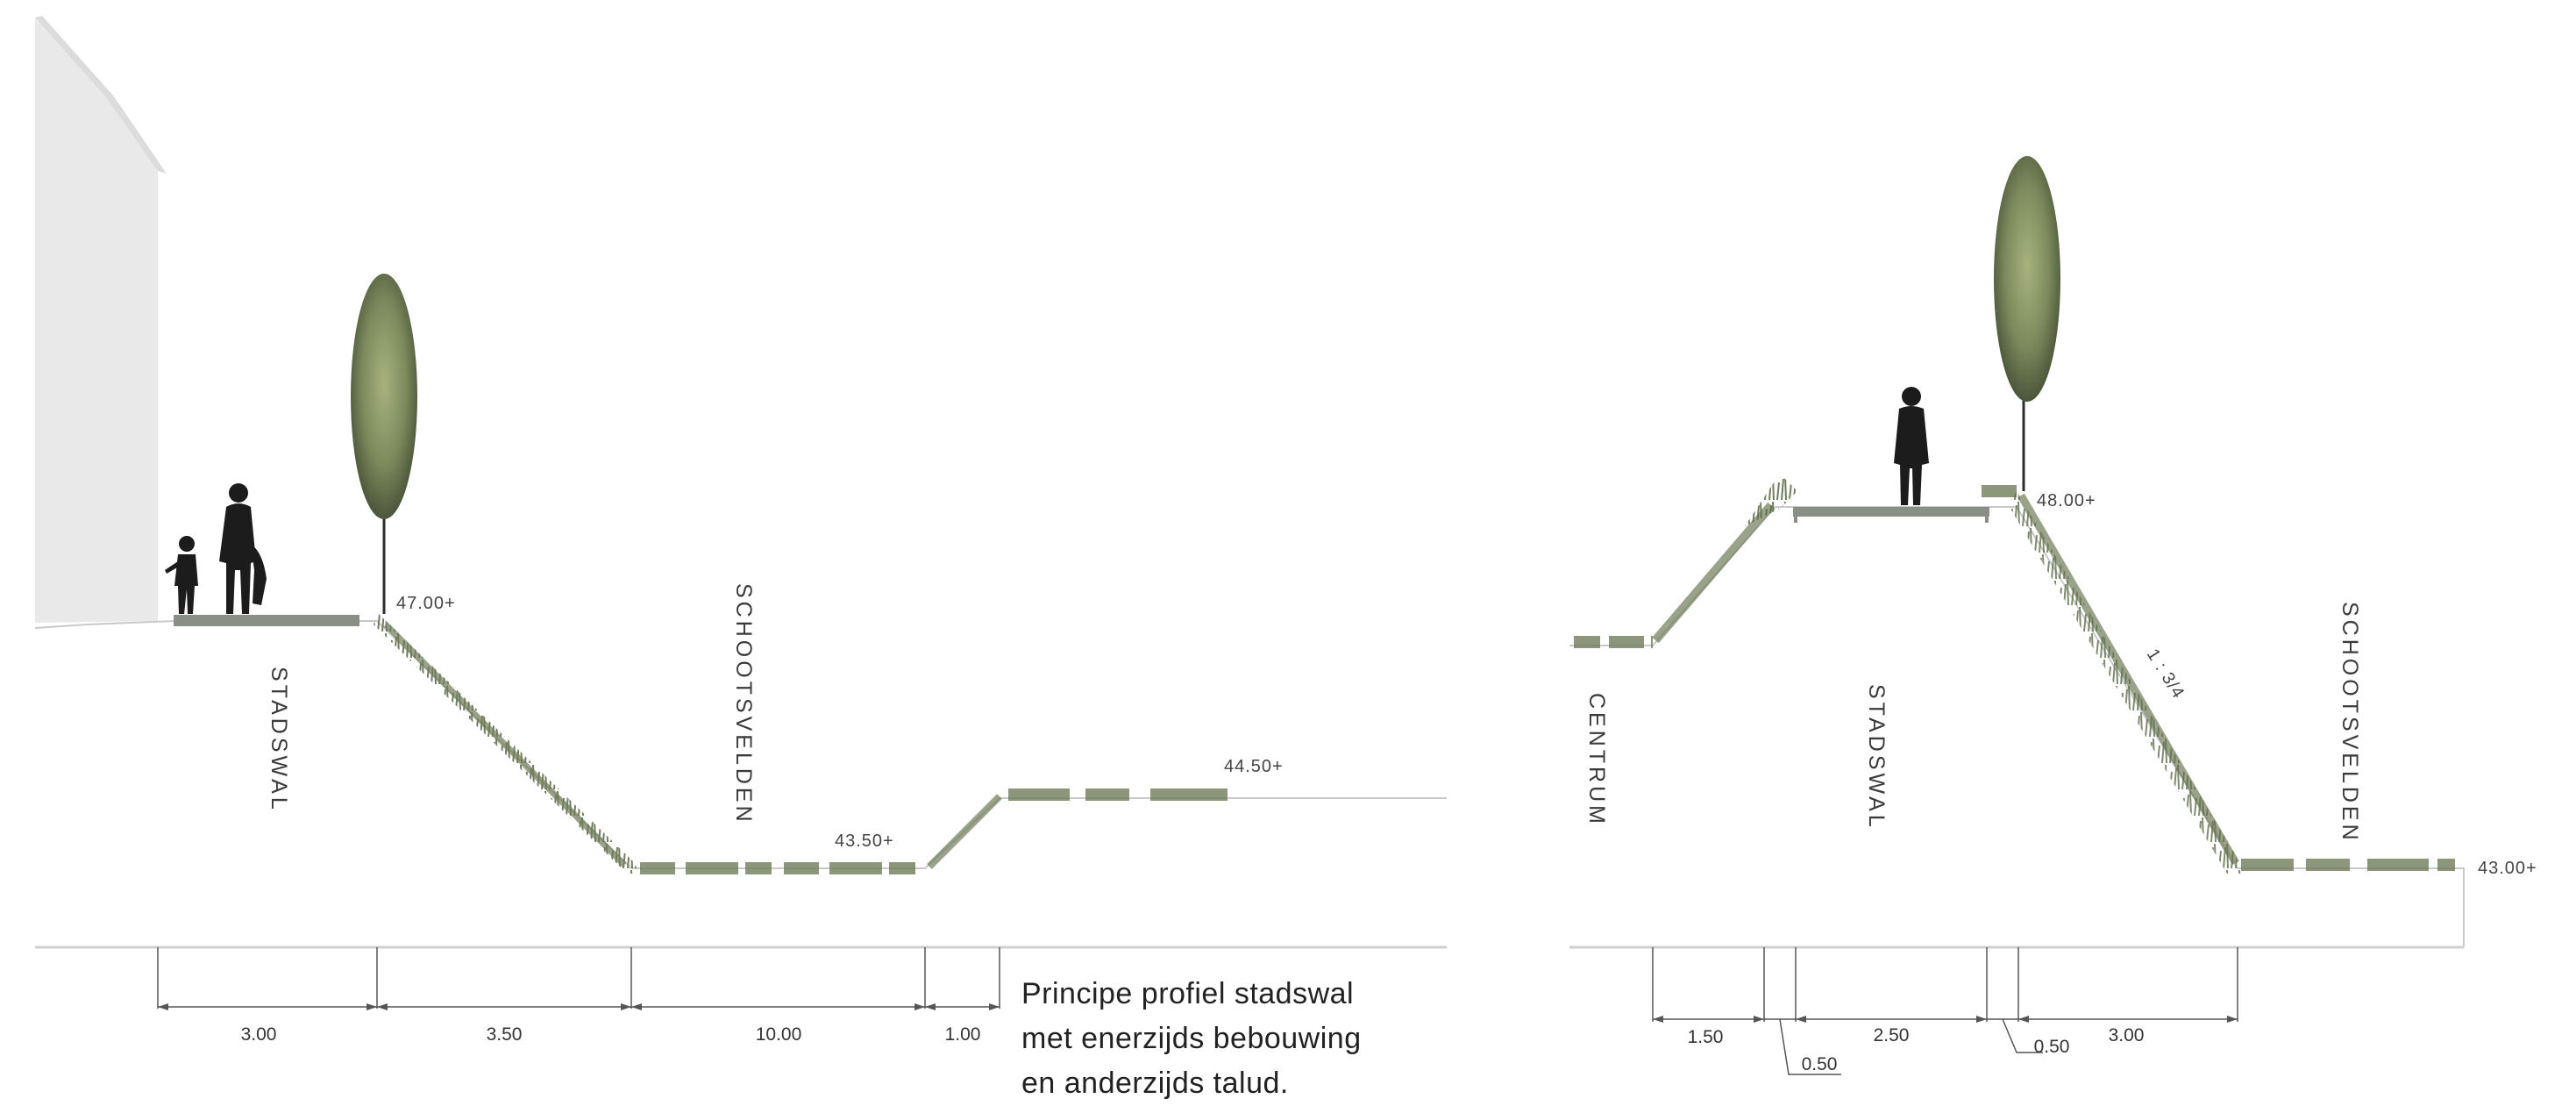  Describe the element at coordinates (579, 1006) in the screenshot. I see `dimension-arrows-left` at that location.